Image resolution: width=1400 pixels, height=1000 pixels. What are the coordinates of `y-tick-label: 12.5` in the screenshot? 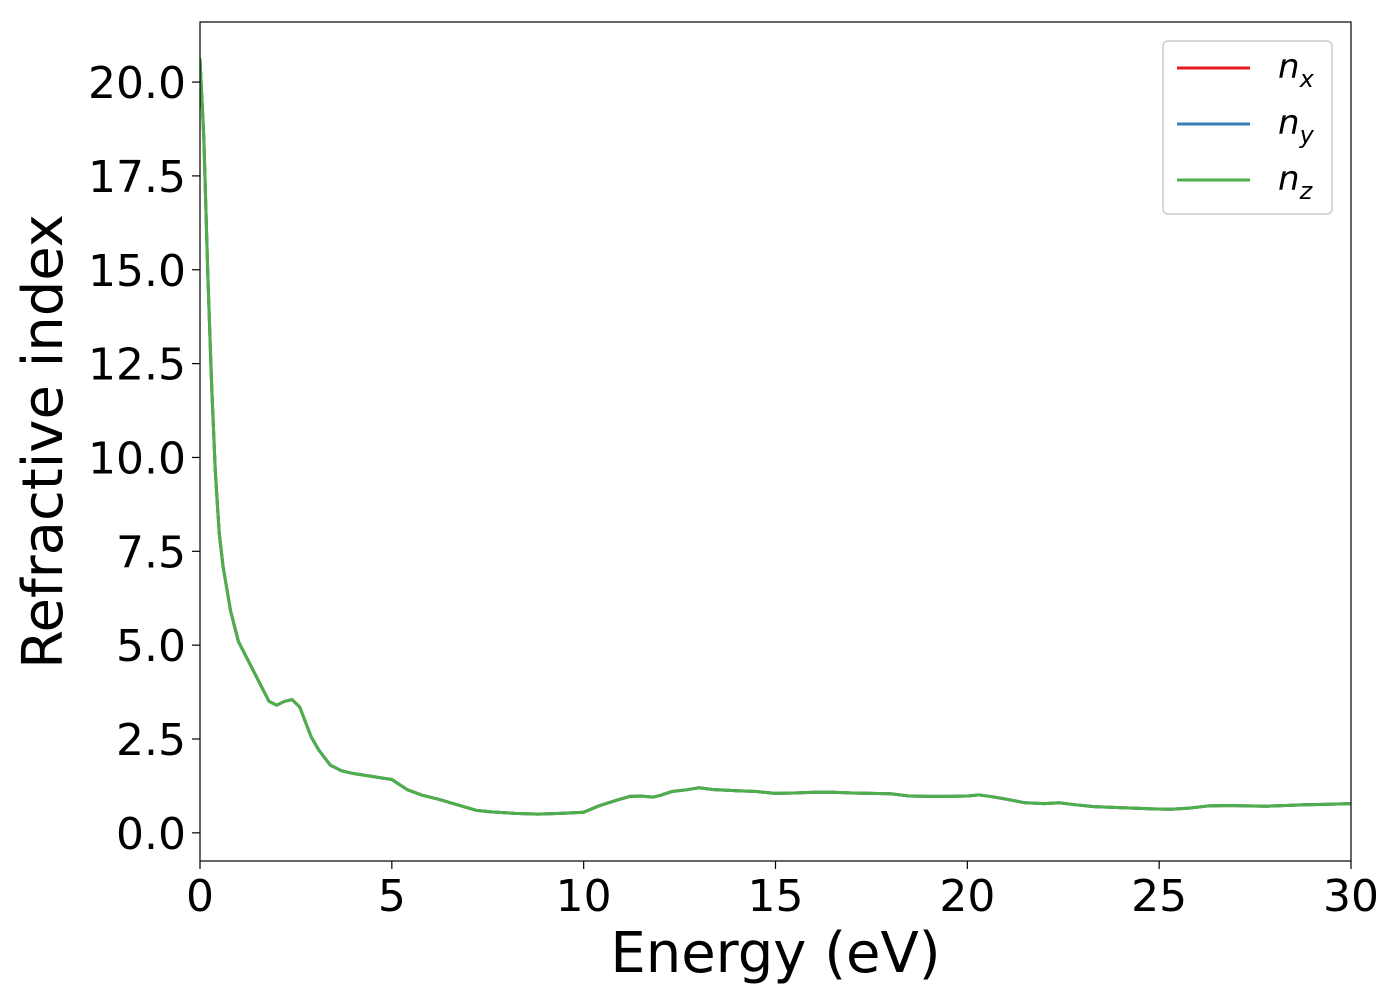 It's located at (137, 365).